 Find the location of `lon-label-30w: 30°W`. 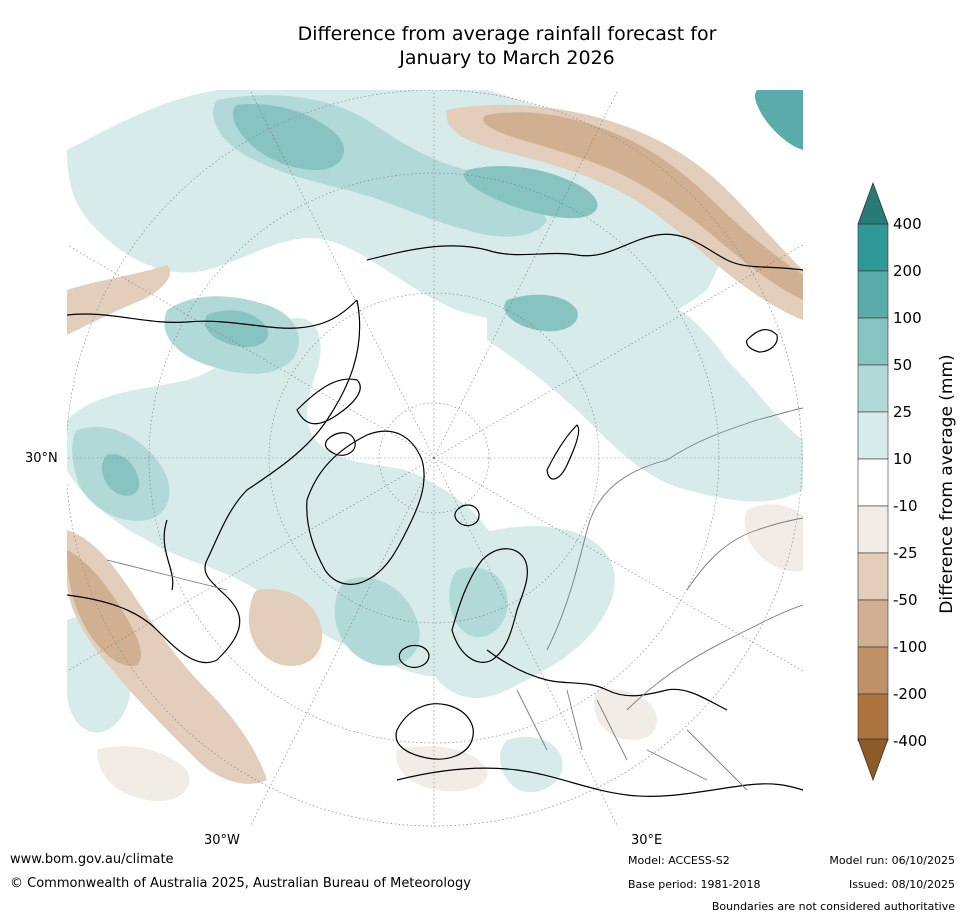

lon-label-30w: 30°W is located at coordinates (222, 840).